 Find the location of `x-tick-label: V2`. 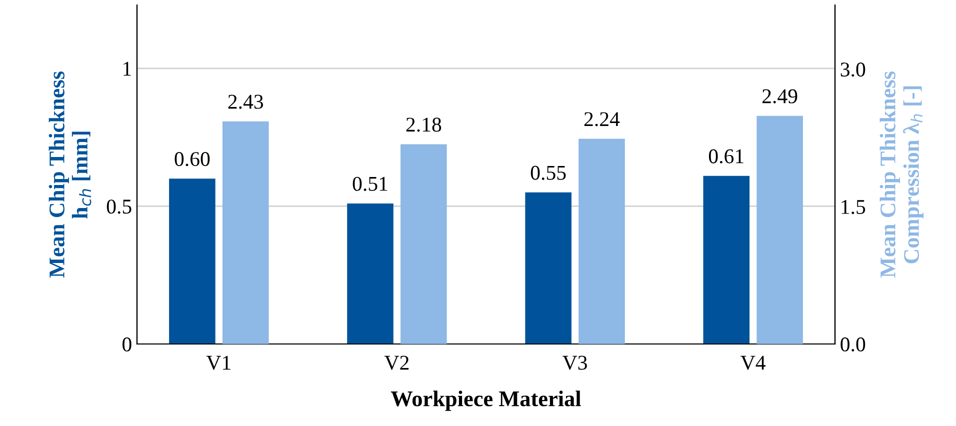

x-tick-label: V2 is located at coordinates (396, 363).